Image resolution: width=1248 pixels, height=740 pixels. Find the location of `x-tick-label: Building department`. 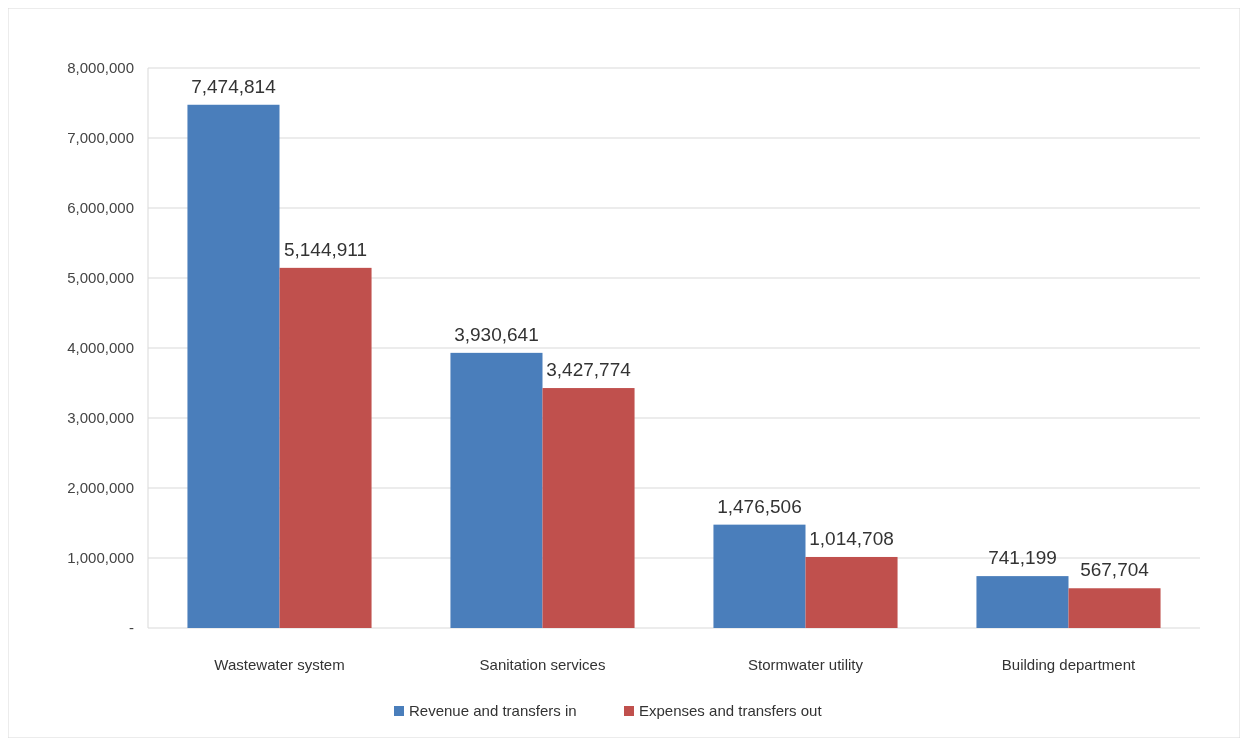

x-tick-label: Building department is located at coordinates (1069, 664).